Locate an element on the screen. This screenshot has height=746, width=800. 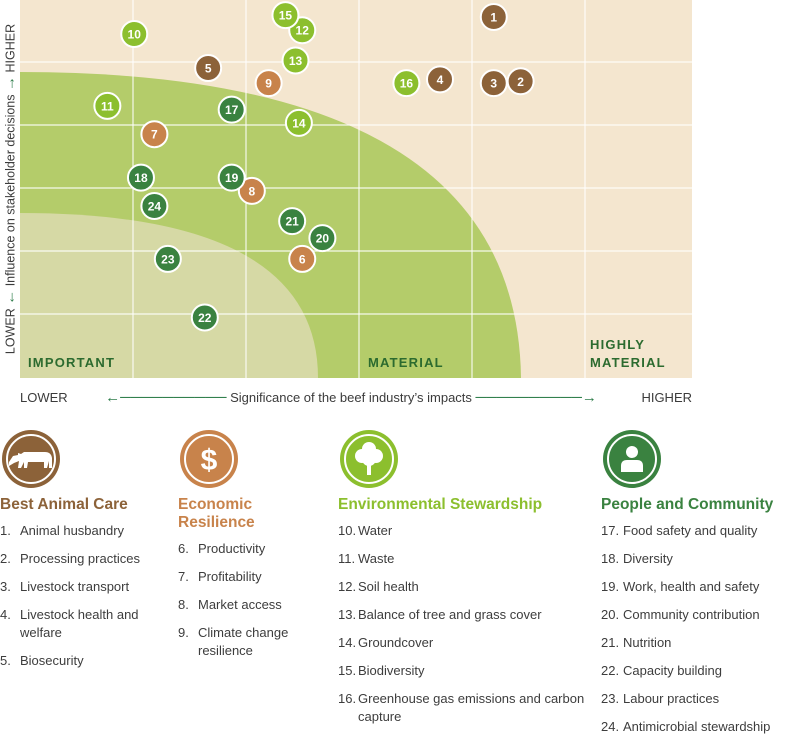
item-number: 18. is located at coordinates (610, 558).